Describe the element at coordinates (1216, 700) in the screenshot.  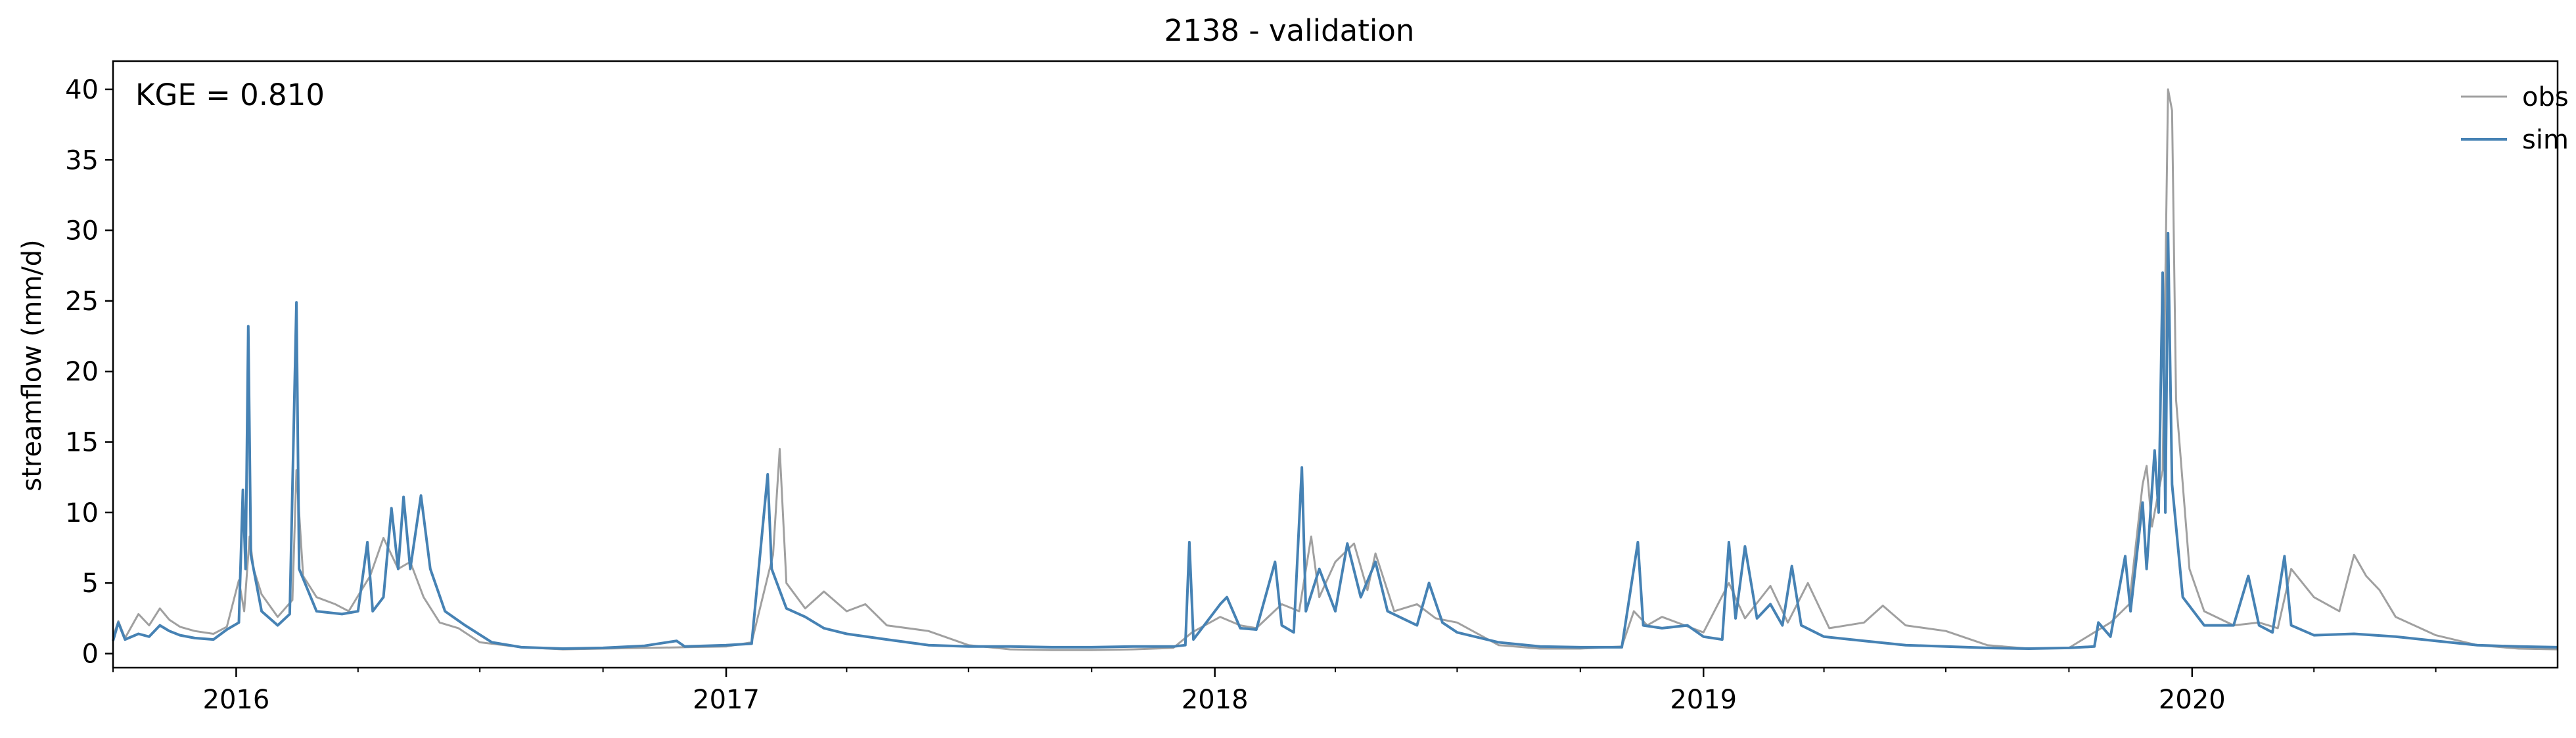
I see `x-tick-label: 2018` at that location.